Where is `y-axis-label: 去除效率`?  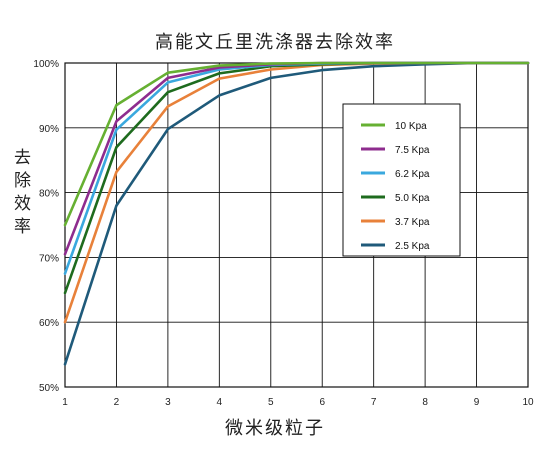 y-axis-label: 去除效率 is located at coordinates (20, 194).